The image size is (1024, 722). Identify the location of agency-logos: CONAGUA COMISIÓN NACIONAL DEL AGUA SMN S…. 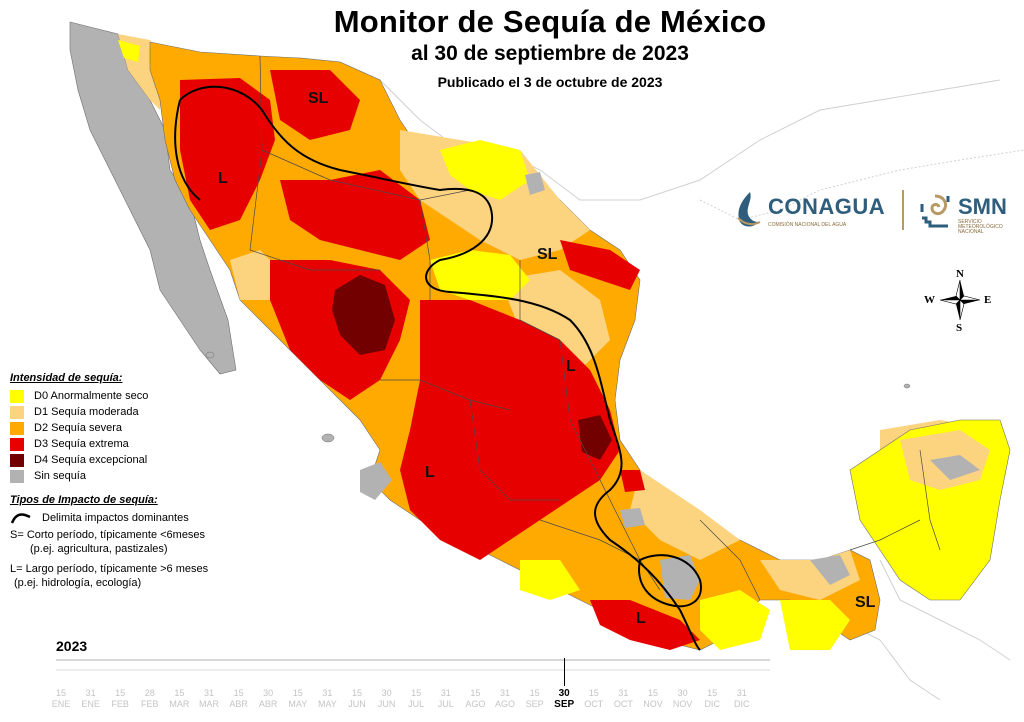
(875, 211).